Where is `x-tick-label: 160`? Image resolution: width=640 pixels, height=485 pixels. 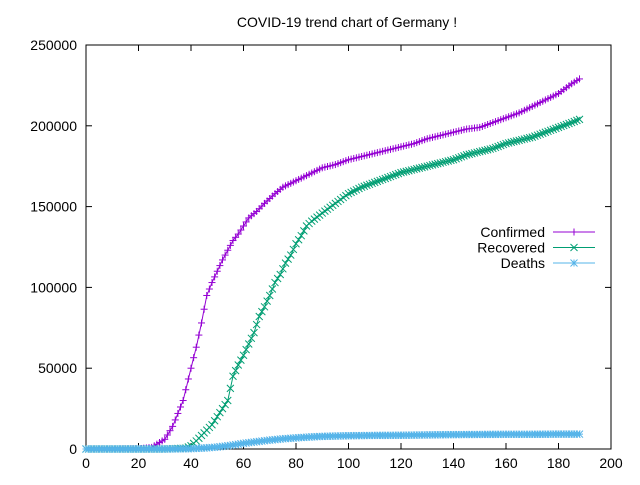
x-tick-label: 160 is located at coordinates (506, 463).